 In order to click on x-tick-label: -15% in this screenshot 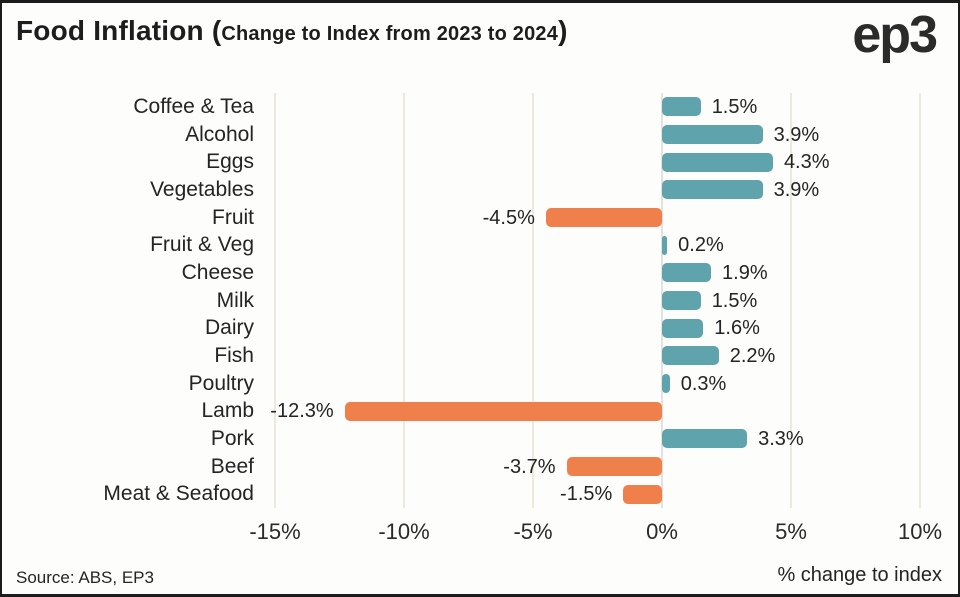, I will do `click(275, 531)`.